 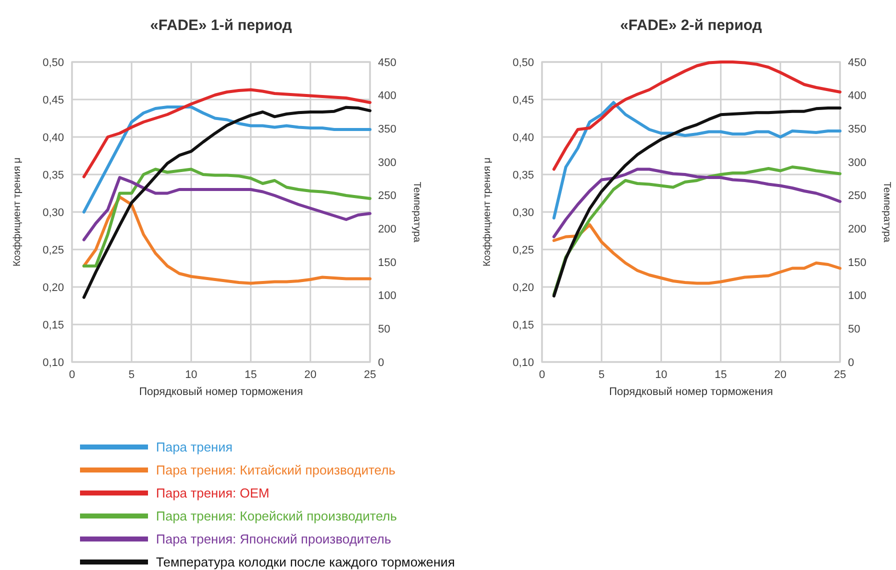 I want to click on text: Пара трения, so click(x=194, y=447).